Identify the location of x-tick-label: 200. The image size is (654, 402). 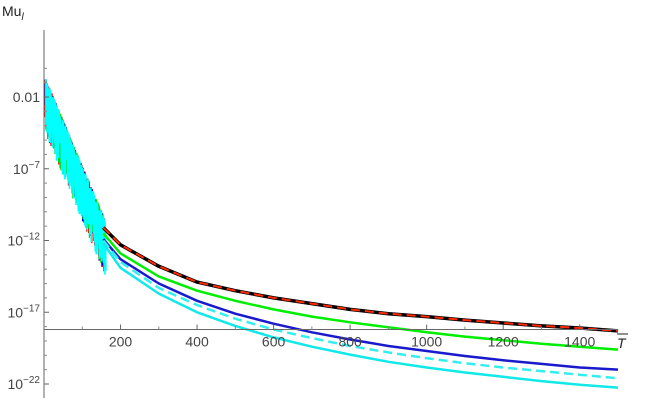
(121, 341).